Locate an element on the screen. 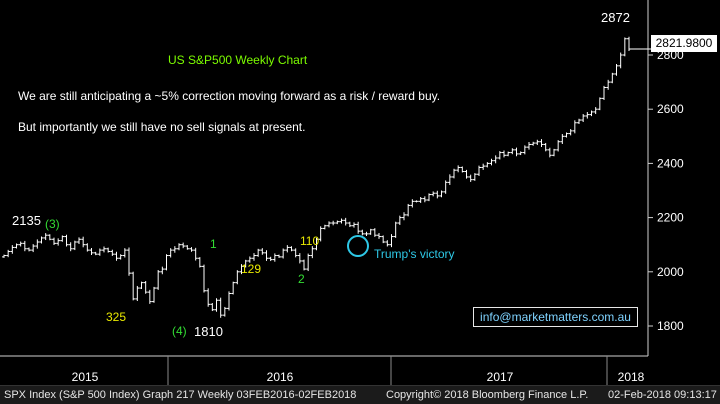 The height and width of the screenshot is (404, 720). label-2135: 2135 is located at coordinates (26, 220).